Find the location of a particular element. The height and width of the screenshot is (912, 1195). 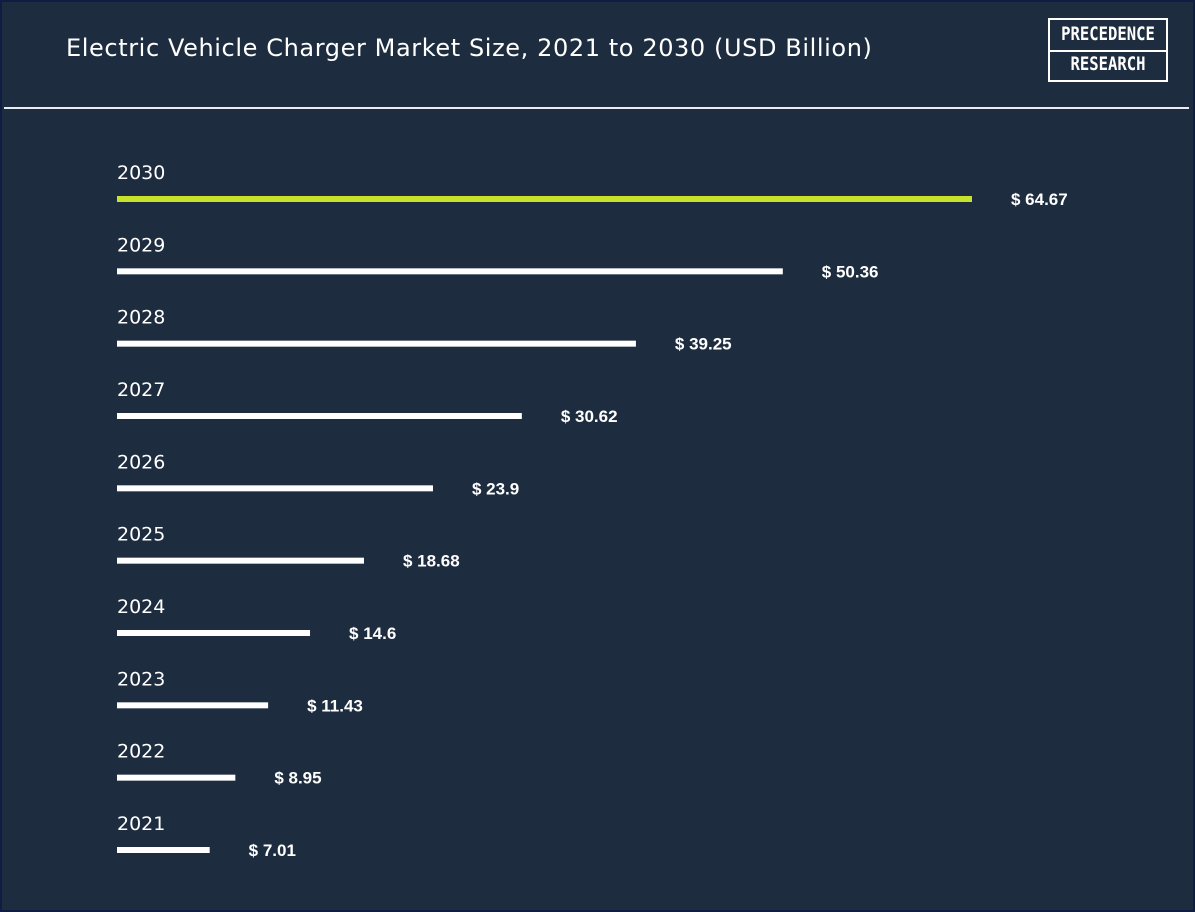

precedence-research-logo: PRECEDENCE RESEARCH is located at coordinates (1108, 50).